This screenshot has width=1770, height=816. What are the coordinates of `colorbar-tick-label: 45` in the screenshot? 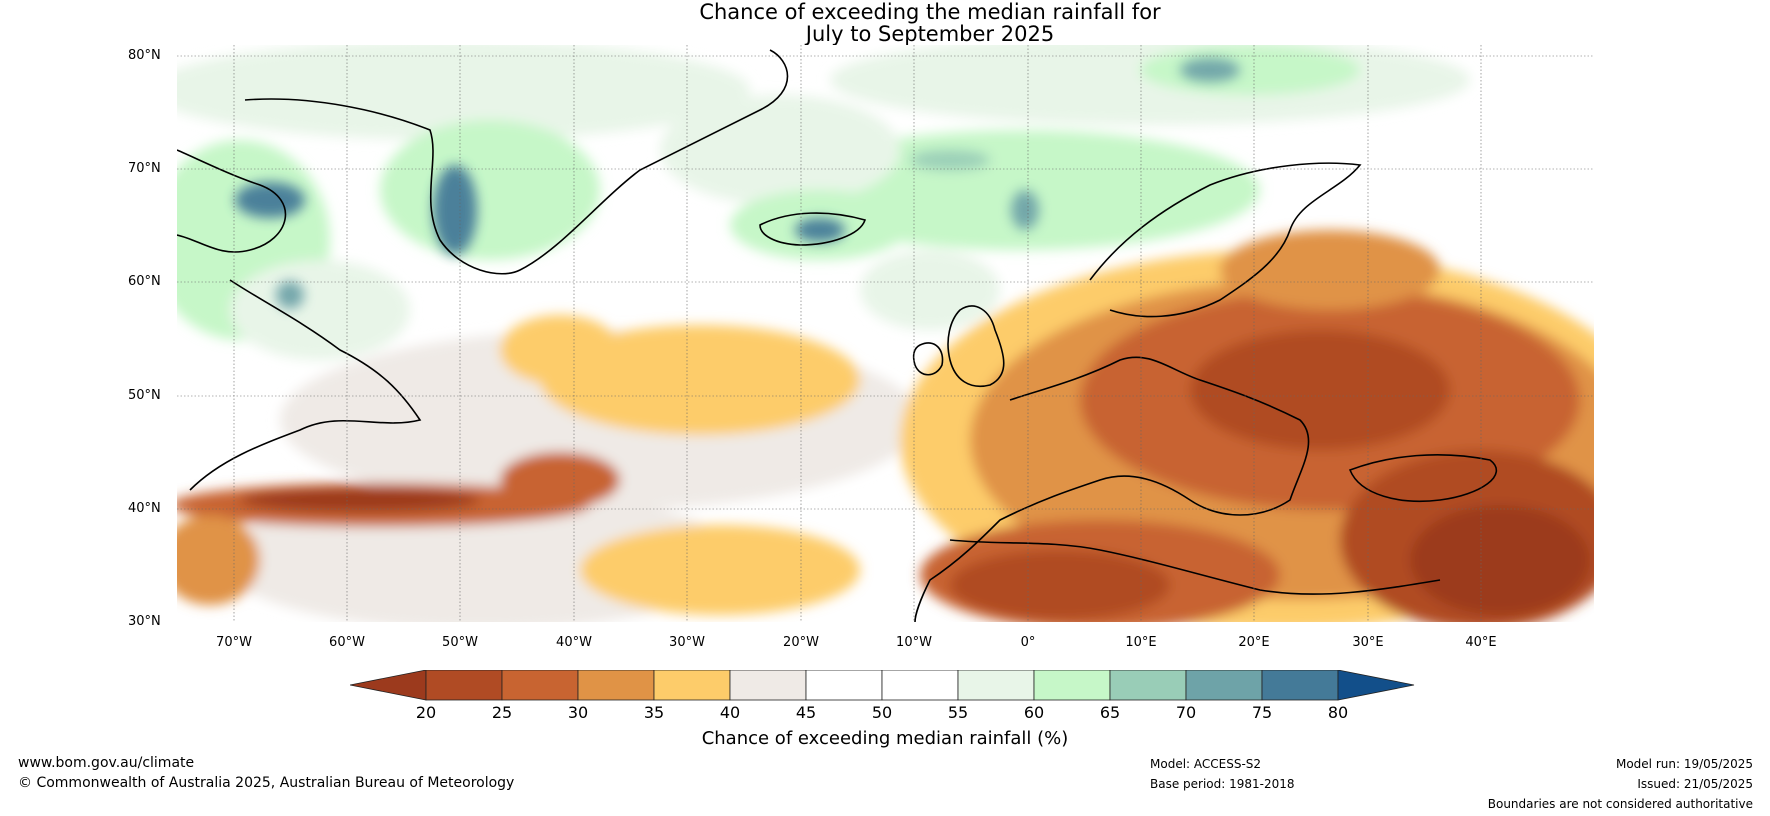 It's located at (806, 712).